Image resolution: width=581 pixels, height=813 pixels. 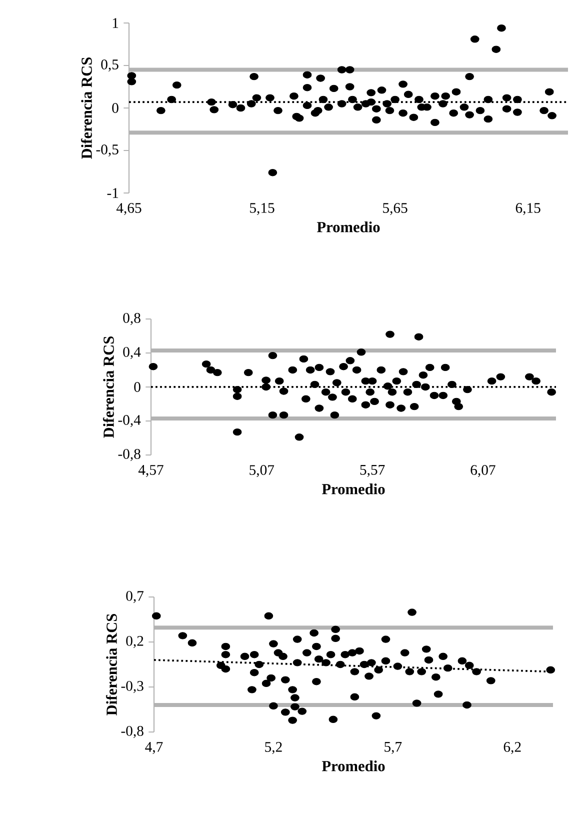 What do you see at coordinates (512, 748) in the screenshot?
I see `x-tick-label: 6,2` at bounding box center [512, 748].